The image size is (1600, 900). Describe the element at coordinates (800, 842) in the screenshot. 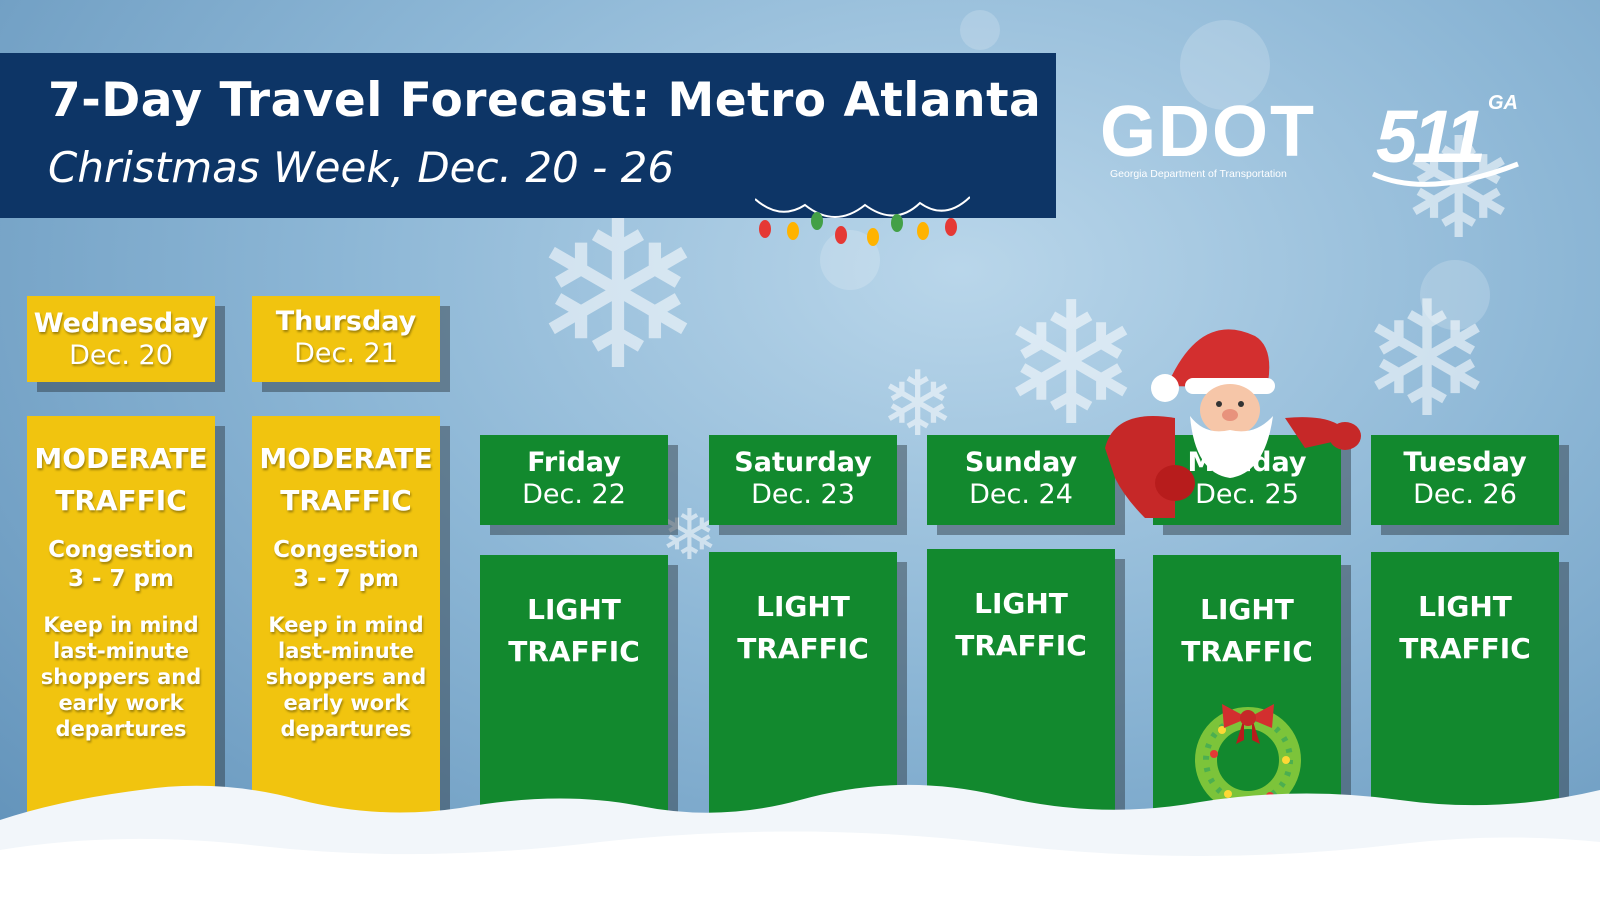

I see `snow-bank` at that location.